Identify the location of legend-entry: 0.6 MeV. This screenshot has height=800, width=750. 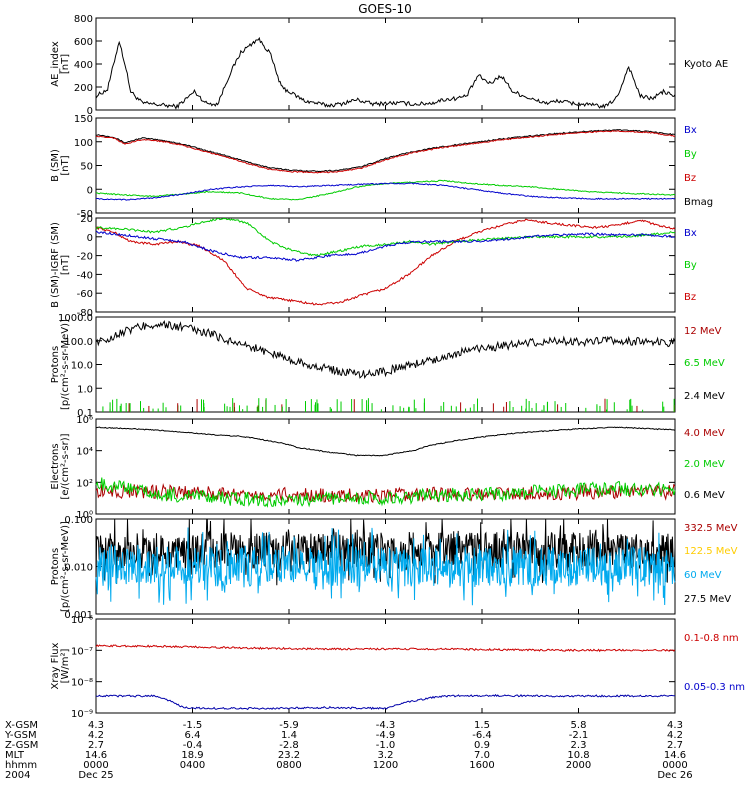
(704, 495).